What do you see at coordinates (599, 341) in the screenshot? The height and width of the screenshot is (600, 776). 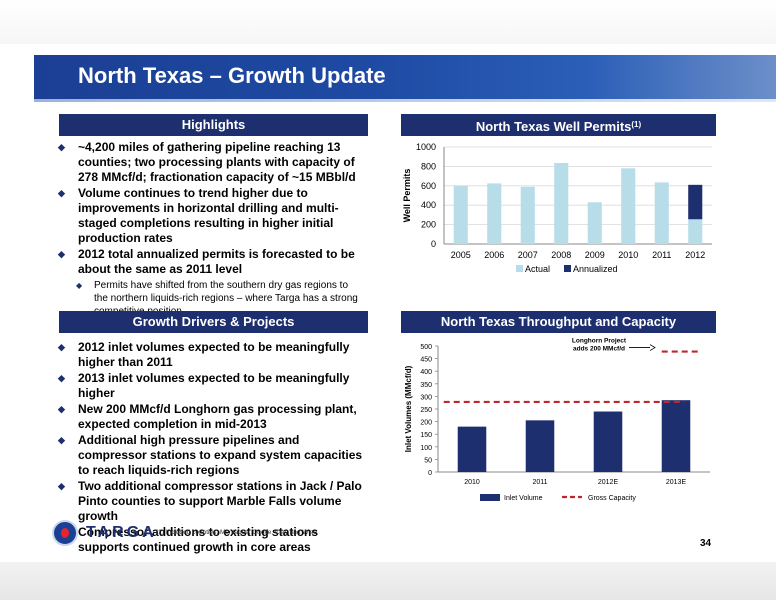 I see `annotation-line1: Longhorn Project` at bounding box center [599, 341].